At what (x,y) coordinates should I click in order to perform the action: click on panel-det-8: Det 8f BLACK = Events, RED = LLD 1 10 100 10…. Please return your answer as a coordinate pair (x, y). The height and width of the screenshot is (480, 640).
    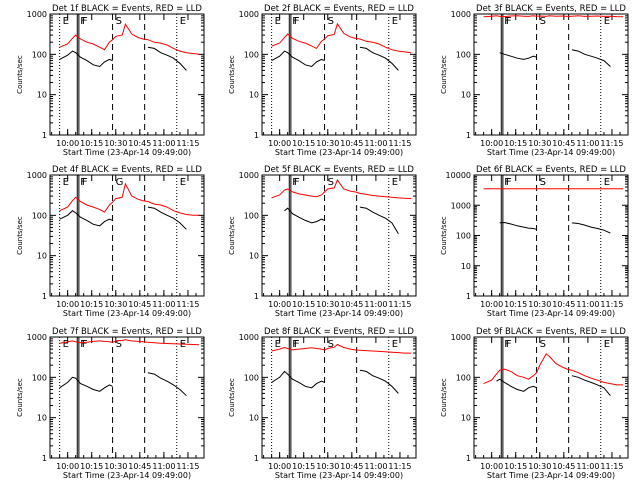
    Looking at the image, I should click on (322, 403).